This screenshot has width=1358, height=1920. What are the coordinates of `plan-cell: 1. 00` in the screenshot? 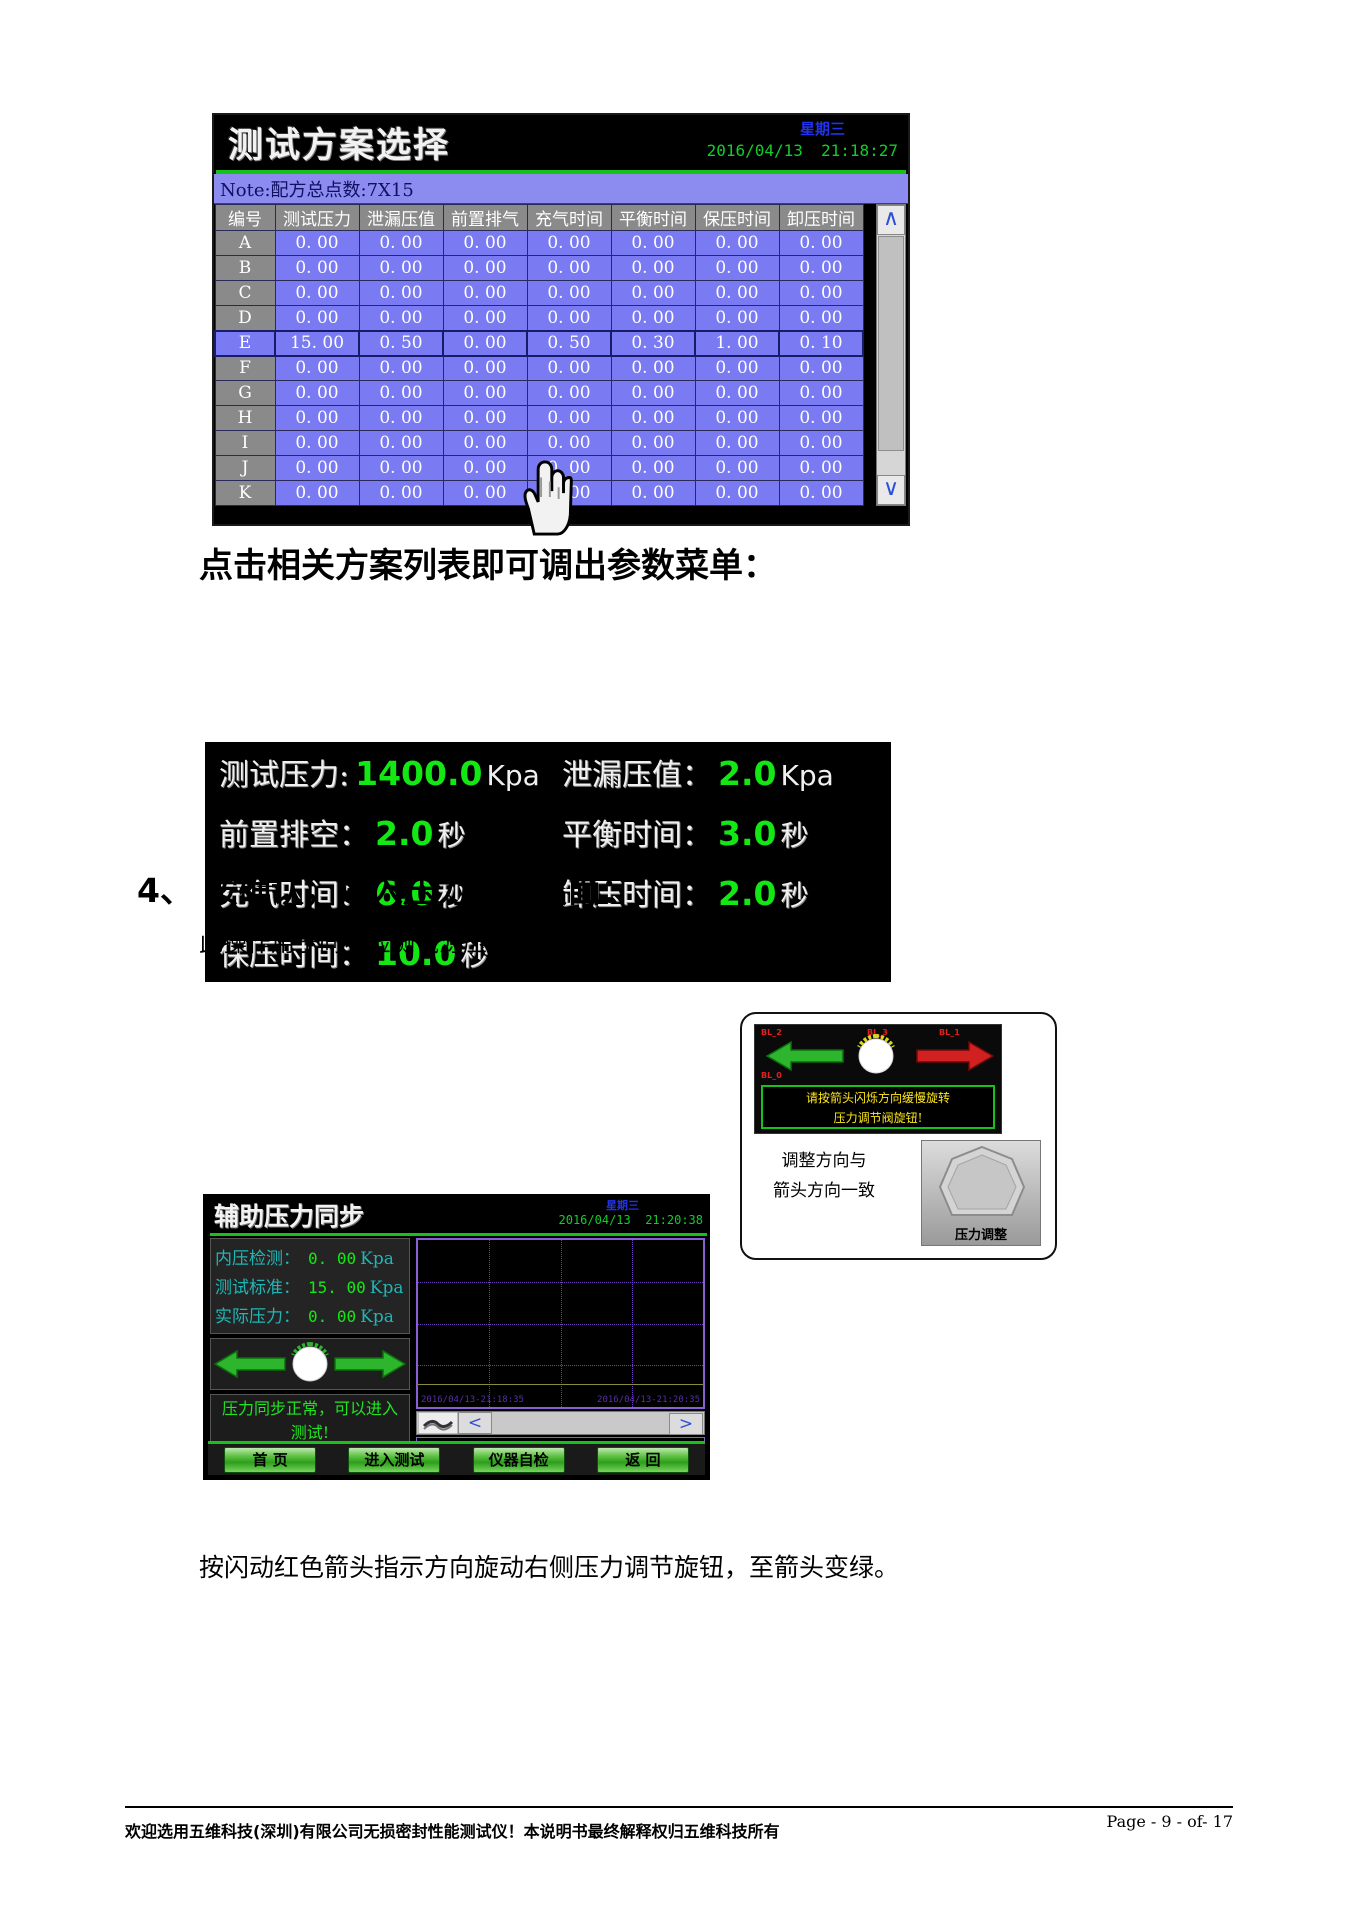 It's located at (737, 343).